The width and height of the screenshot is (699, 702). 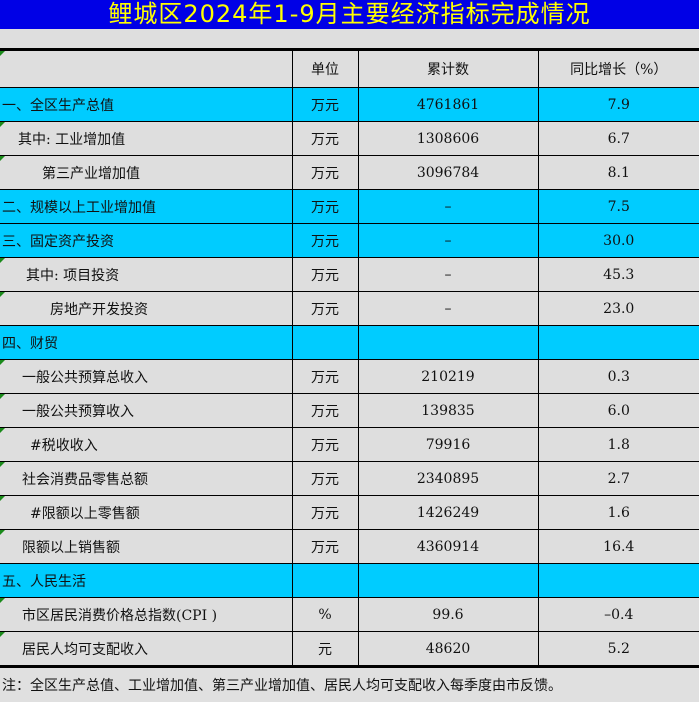 What do you see at coordinates (448, 410) in the screenshot?
I see `row-total: 139835` at bounding box center [448, 410].